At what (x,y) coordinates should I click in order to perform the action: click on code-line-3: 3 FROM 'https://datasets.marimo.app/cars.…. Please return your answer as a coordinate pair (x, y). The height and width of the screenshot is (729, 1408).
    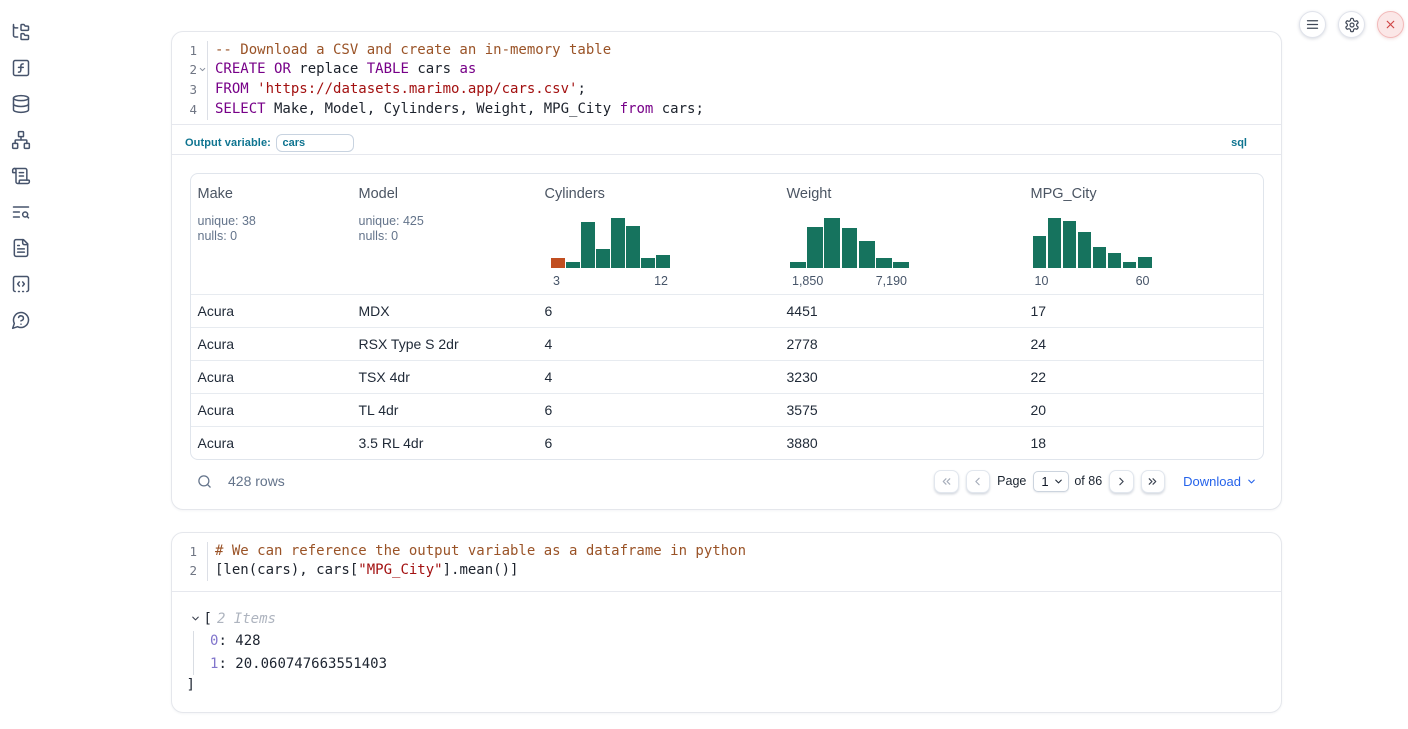
    Looking at the image, I should click on (726, 90).